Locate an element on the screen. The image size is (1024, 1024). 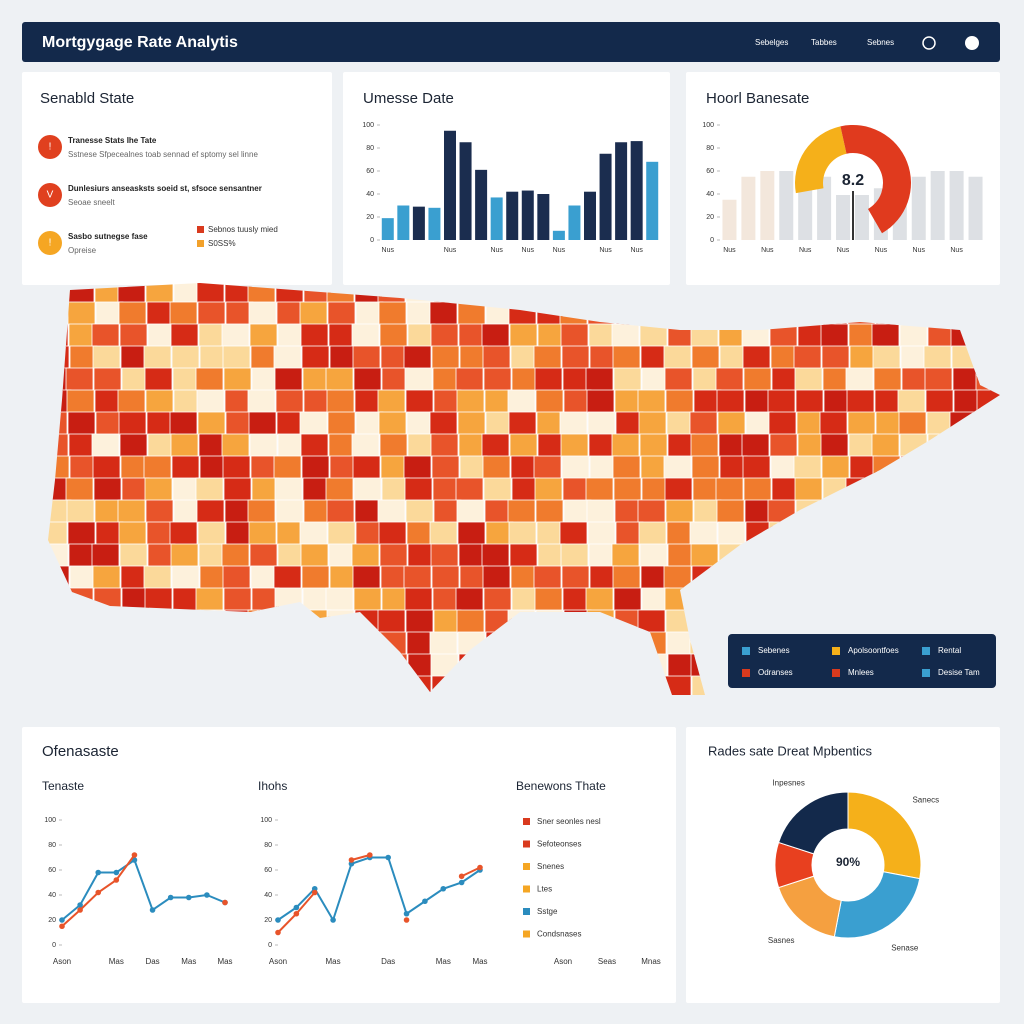
user-icon is located at coordinates (972, 43).